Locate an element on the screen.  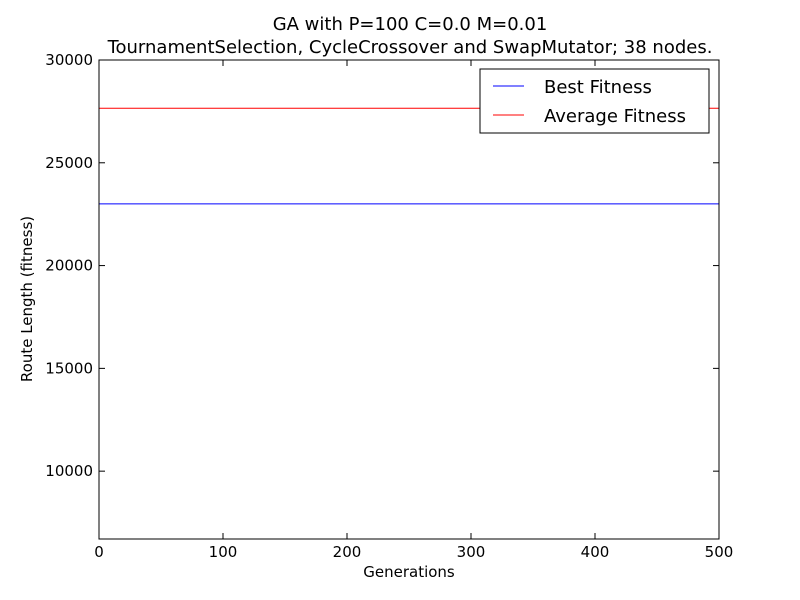
chart-title: GA with P=100 C=0.0 M=0.01 is located at coordinates (410, 24).